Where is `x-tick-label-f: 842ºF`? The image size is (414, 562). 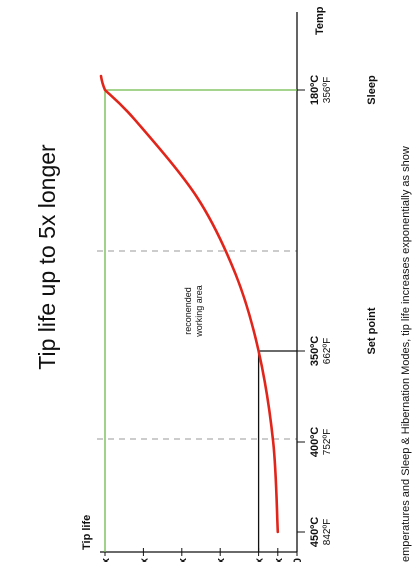 x-tick-label-f: 842ºF is located at coordinates (327, 532).